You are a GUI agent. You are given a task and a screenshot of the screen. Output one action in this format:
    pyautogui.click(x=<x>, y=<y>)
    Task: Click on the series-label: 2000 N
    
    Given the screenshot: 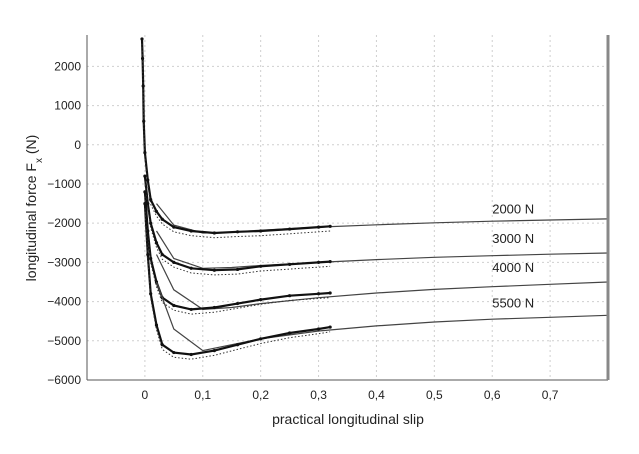 What is the action you would take?
    pyautogui.click(x=513, y=208)
    